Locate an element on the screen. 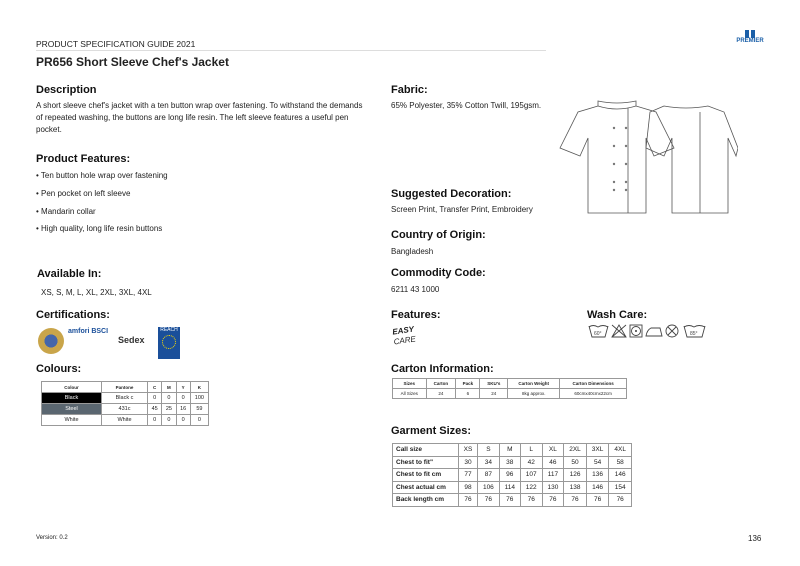  table-cell: 114 is located at coordinates (509, 487).